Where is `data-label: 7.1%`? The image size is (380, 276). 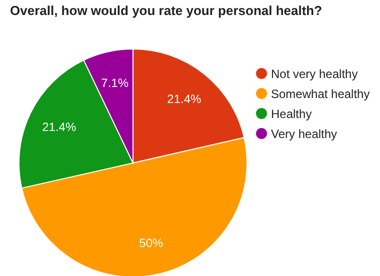
data-label: 7.1% is located at coordinates (115, 83).